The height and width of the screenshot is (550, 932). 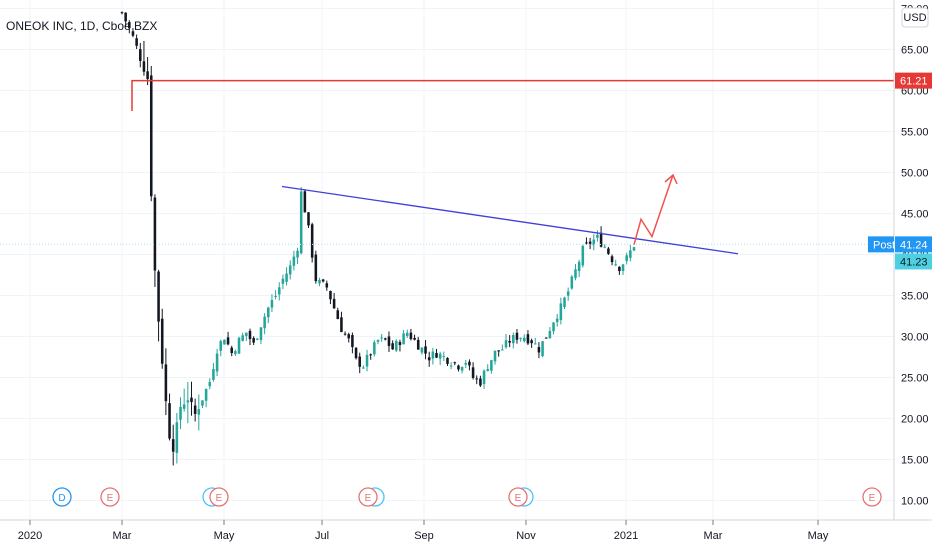 I want to click on x-tick-label: May, so click(x=224, y=536).